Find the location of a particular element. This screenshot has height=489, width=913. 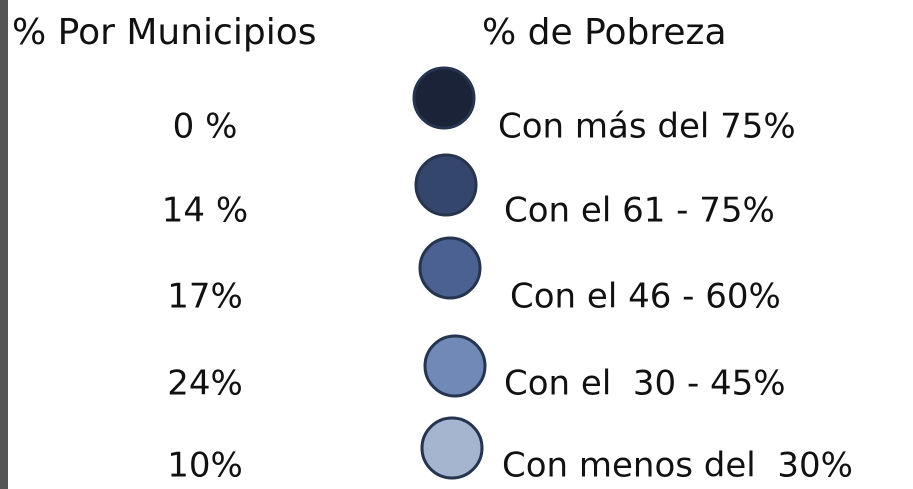

poverty-range: Con más del 75% is located at coordinates (647, 127).